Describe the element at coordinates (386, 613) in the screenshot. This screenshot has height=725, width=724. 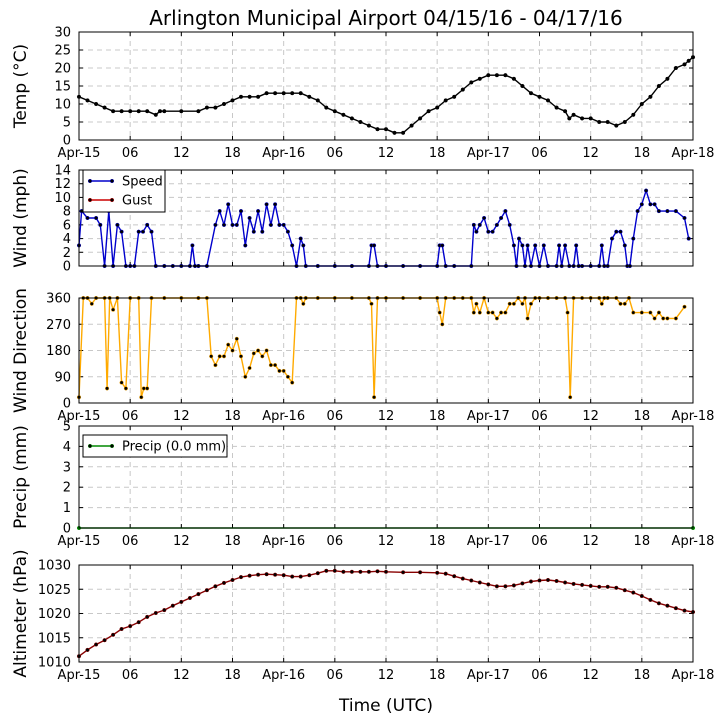
I see `series-line` at that location.